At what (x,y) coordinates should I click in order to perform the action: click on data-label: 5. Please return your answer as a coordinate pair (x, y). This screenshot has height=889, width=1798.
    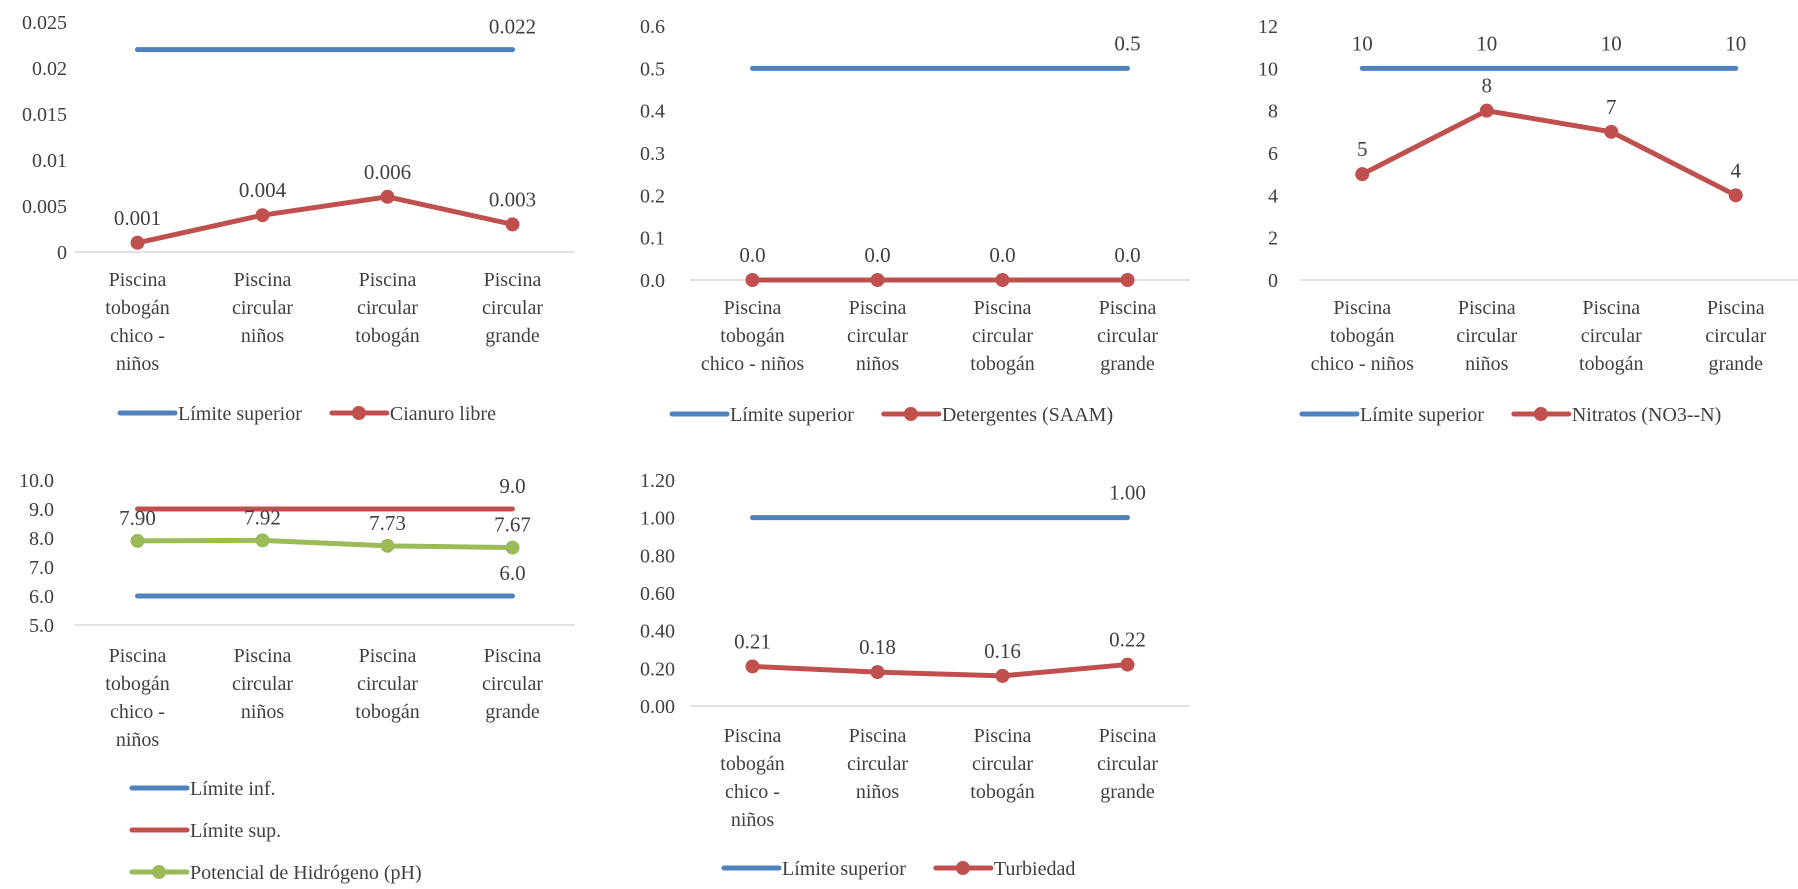
    Looking at the image, I should click on (1362, 149).